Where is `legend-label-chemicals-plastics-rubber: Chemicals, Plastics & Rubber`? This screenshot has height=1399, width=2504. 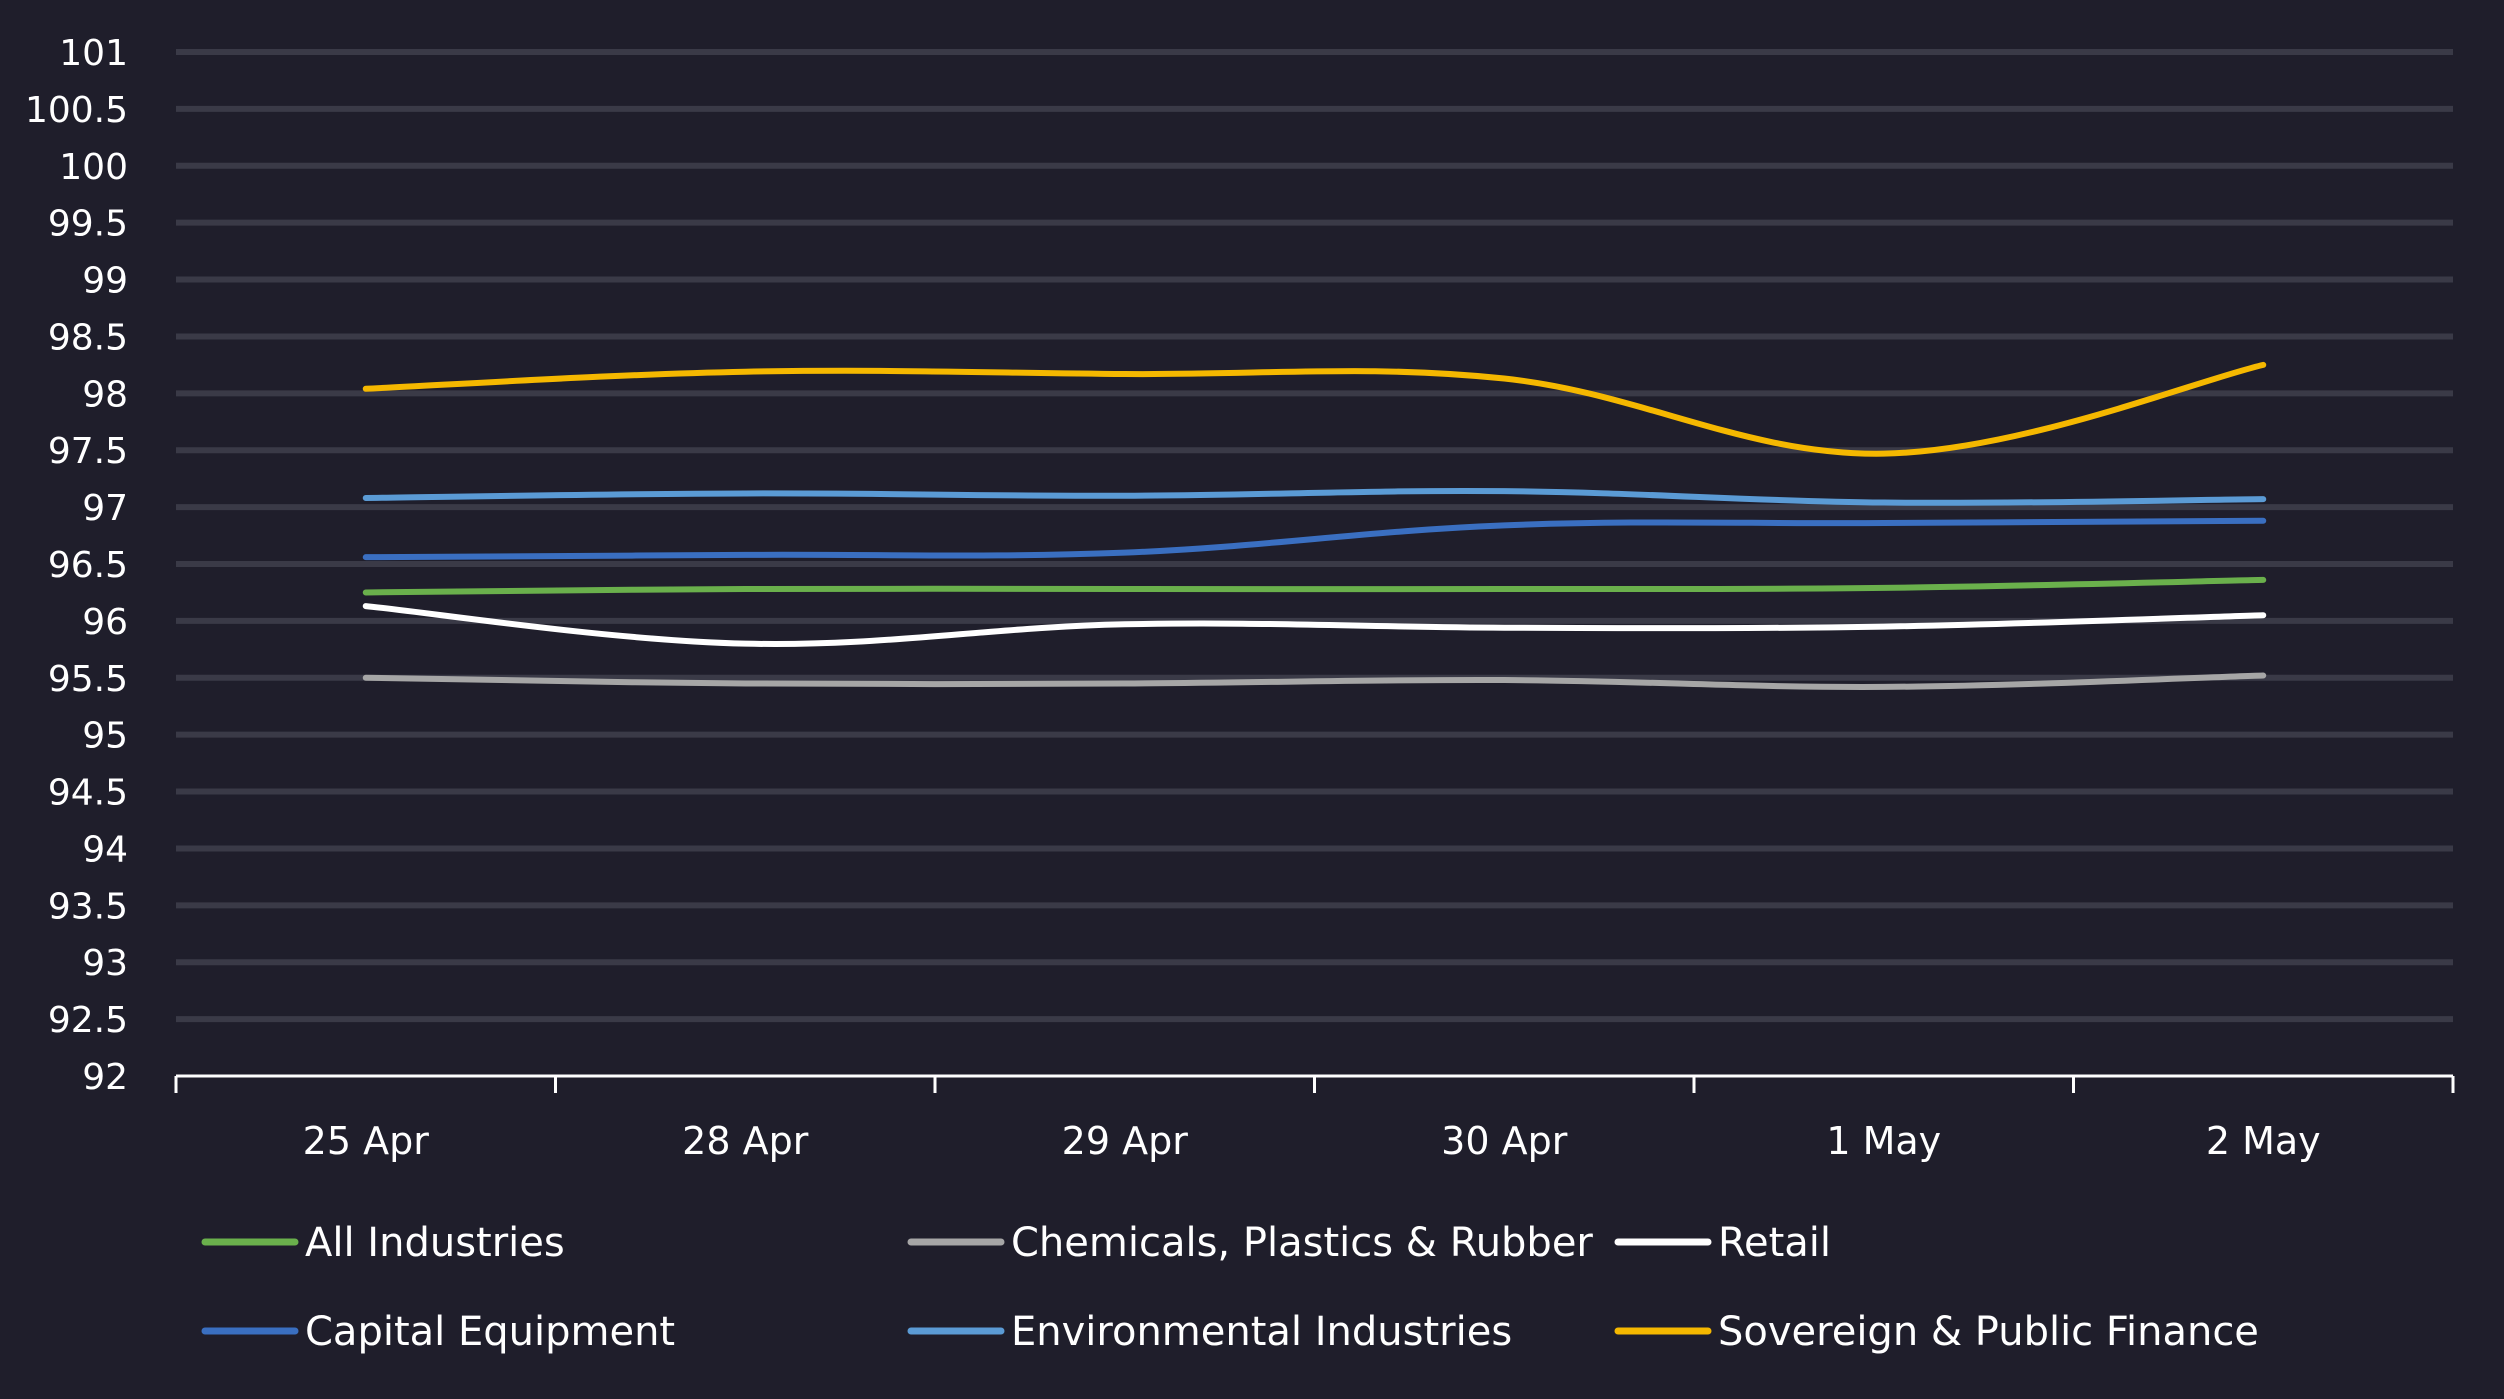
legend-label-chemicals-plastics-rubber: Chemicals, Plastics & Rubber is located at coordinates (1302, 1243).